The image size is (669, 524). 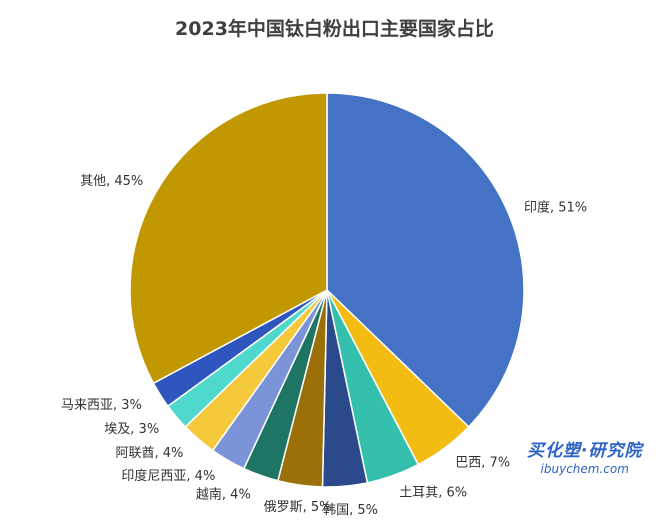 What do you see at coordinates (150, 453) in the screenshot?
I see `data-label-7: 阿联酋, 4%` at bounding box center [150, 453].